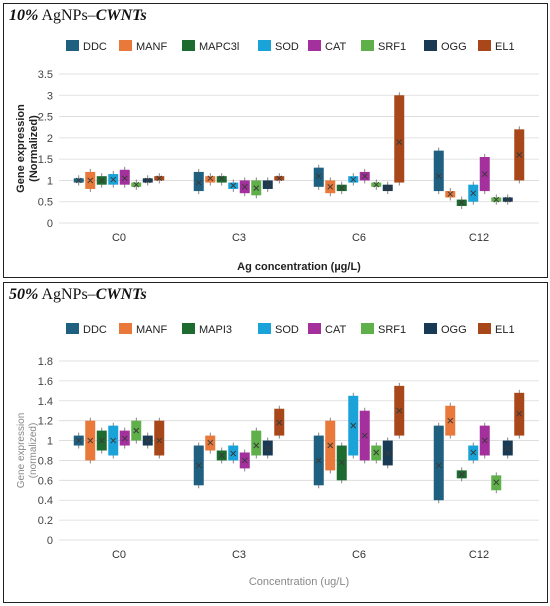 The width and height of the screenshot is (550, 606). Describe the element at coordinates (505, 47) in the screenshot. I see `legend-label: EL1` at that location.